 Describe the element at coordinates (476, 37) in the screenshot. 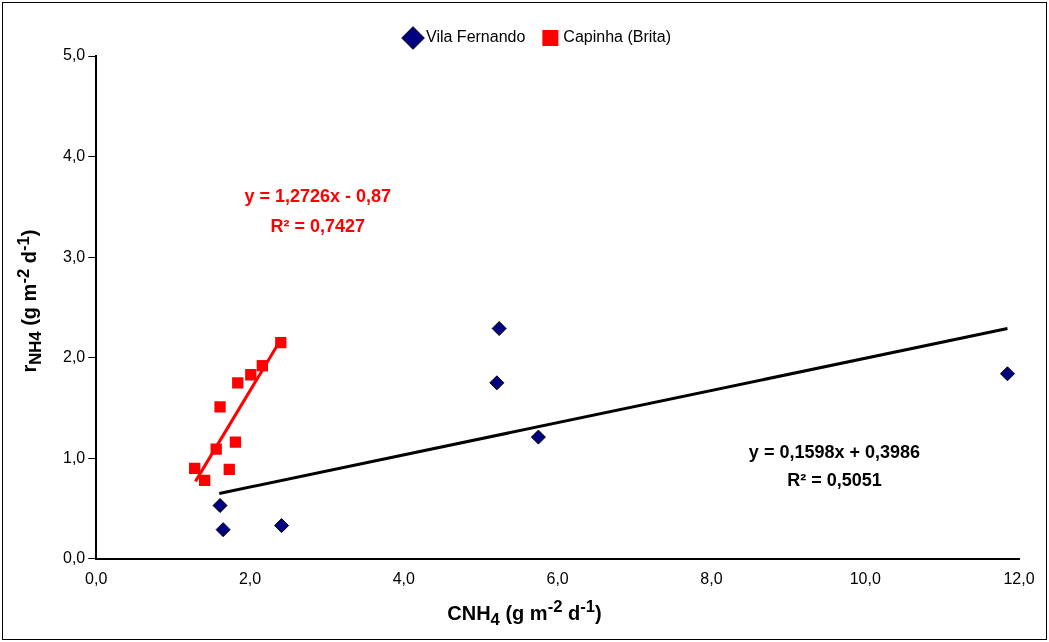

I see `legend-label: Vila Fernando` at that location.